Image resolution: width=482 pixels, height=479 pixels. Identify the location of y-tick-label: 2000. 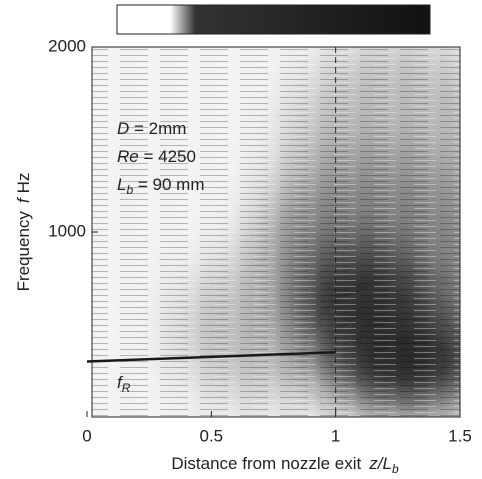
(67, 45).